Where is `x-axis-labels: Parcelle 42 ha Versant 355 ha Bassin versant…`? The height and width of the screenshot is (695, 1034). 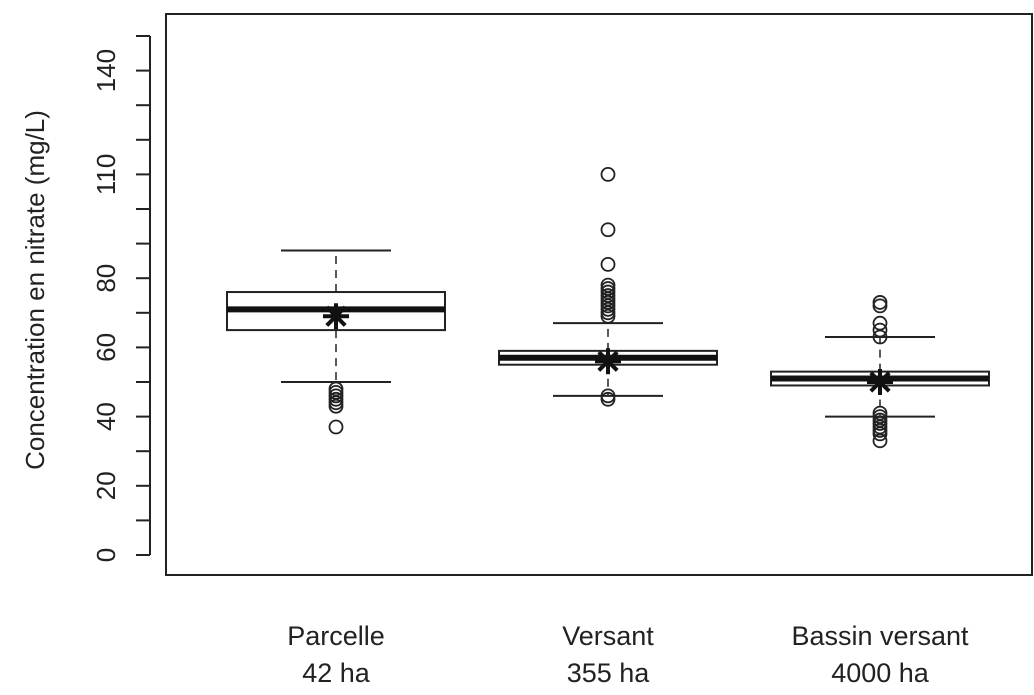 x-axis-labels: Parcelle 42 ha Versant 355 ha Bassin versant… is located at coordinates (628, 654).